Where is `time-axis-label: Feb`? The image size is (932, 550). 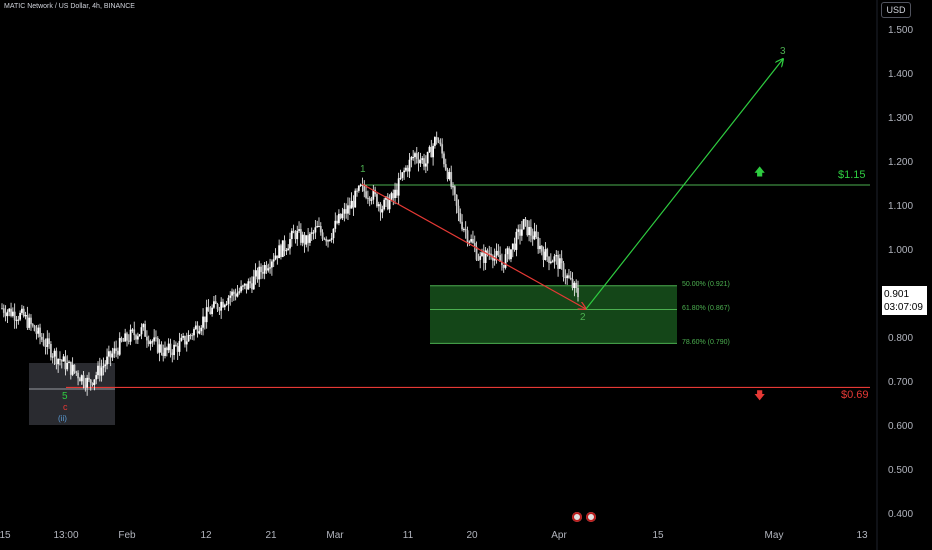 time-axis-label: Feb is located at coordinates (127, 535).